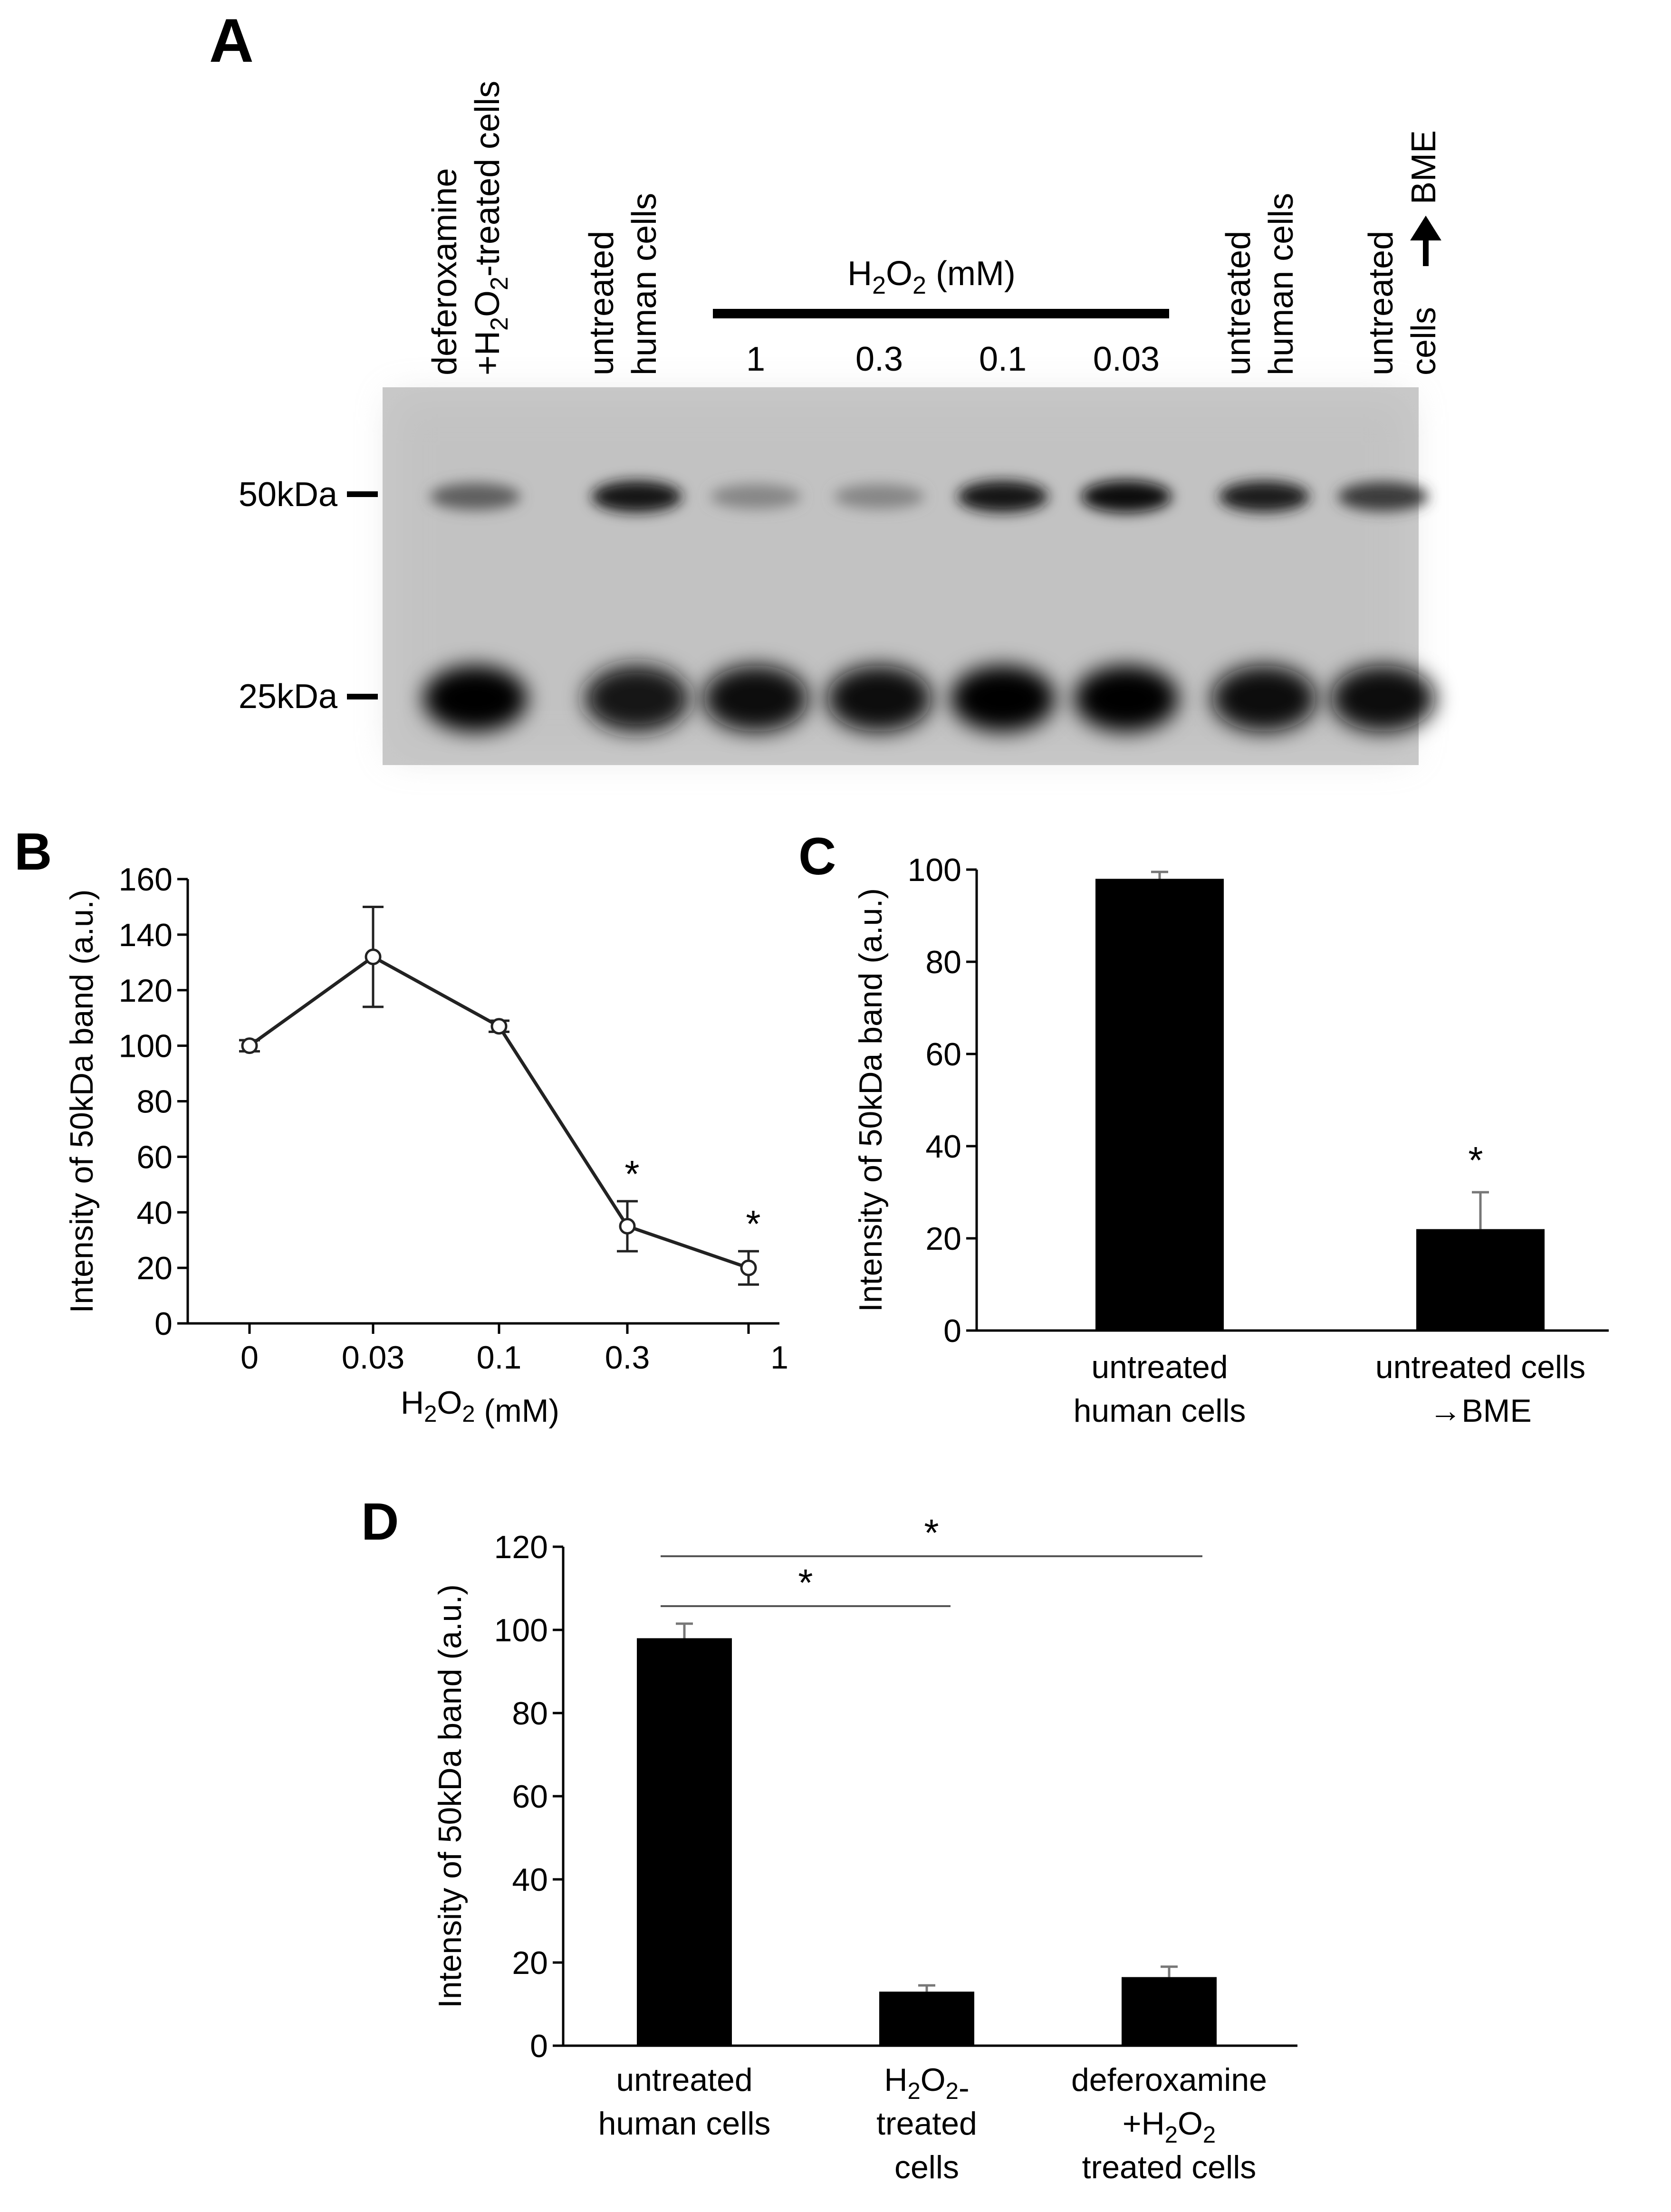 This screenshot has height=2212, width=1671. Describe the element at coordinates (931, 277) in the screenshot. I see `h2o2-header: H2O2 (mM)` at that location.